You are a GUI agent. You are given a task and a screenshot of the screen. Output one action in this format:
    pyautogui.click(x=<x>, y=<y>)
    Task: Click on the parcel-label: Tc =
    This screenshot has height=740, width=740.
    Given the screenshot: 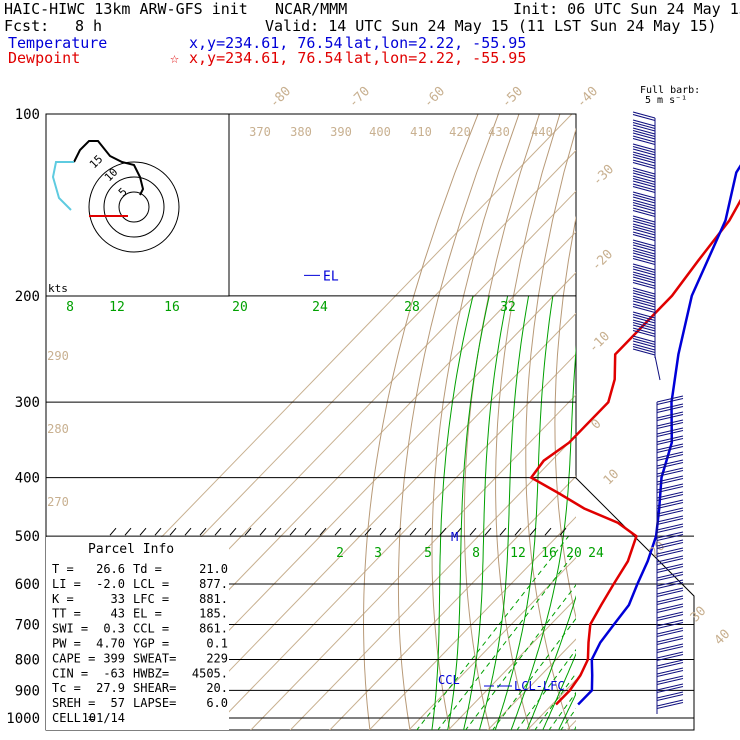 What is the action you would take?
    pyautogui.click(x=66, y=688)
    